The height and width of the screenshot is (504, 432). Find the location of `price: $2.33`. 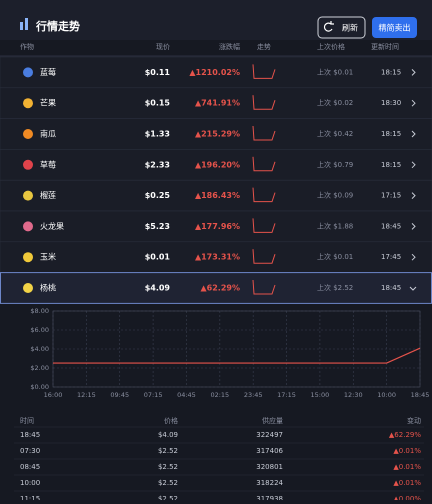

price: $2.33 is located at coordinates (157, 164).